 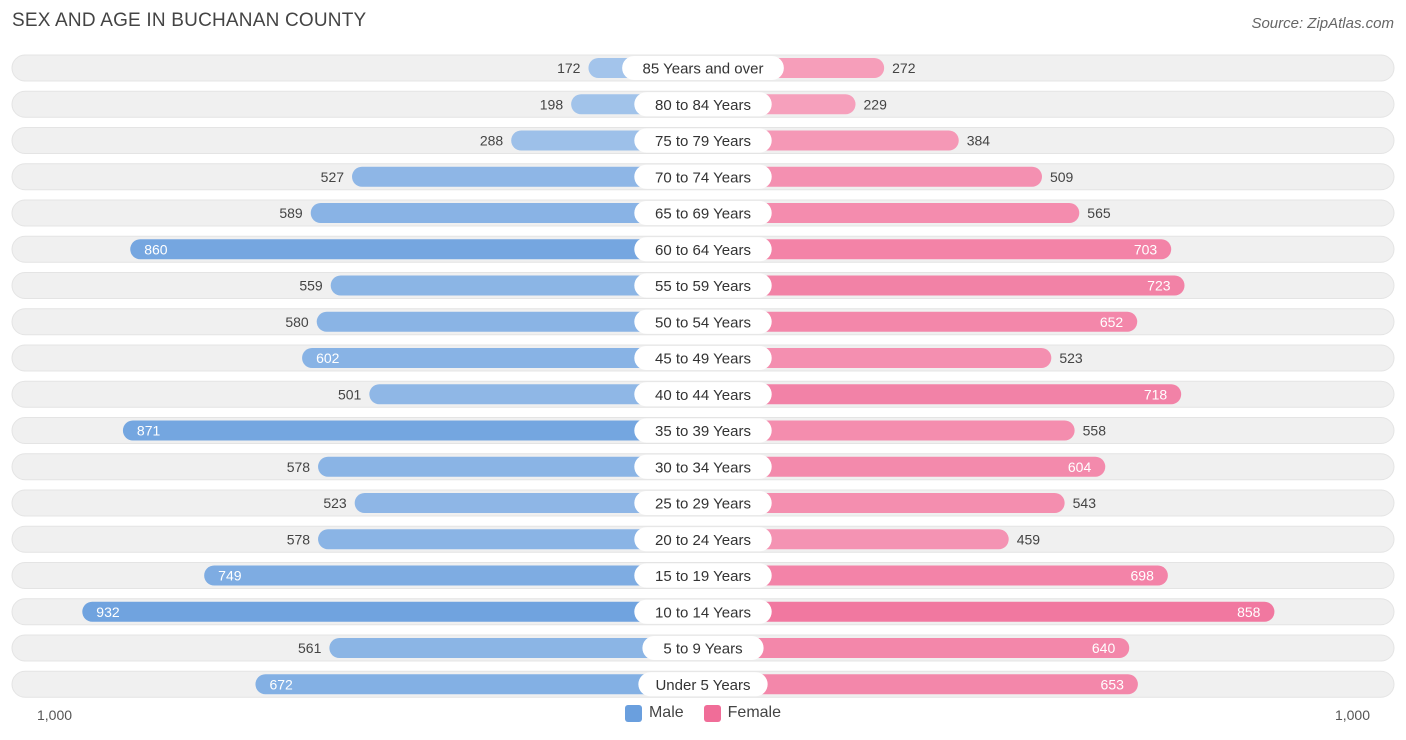 I want to click on value-label-female: 653, so click(x=1113, y=684).